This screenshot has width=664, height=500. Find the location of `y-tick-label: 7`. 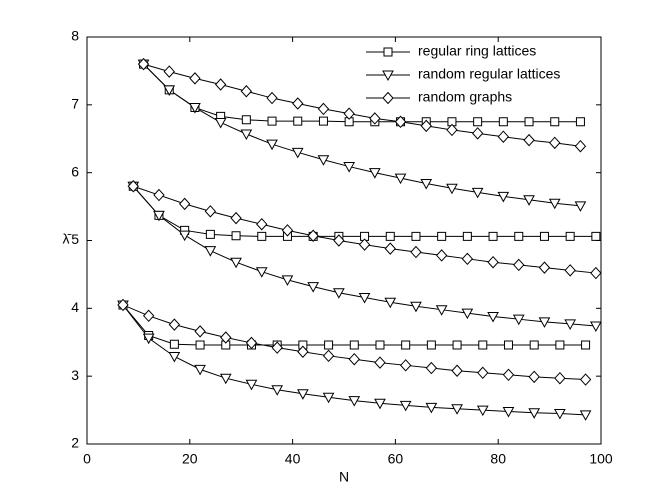

y-tick-label: 7 is located at coordinates (75, 104).